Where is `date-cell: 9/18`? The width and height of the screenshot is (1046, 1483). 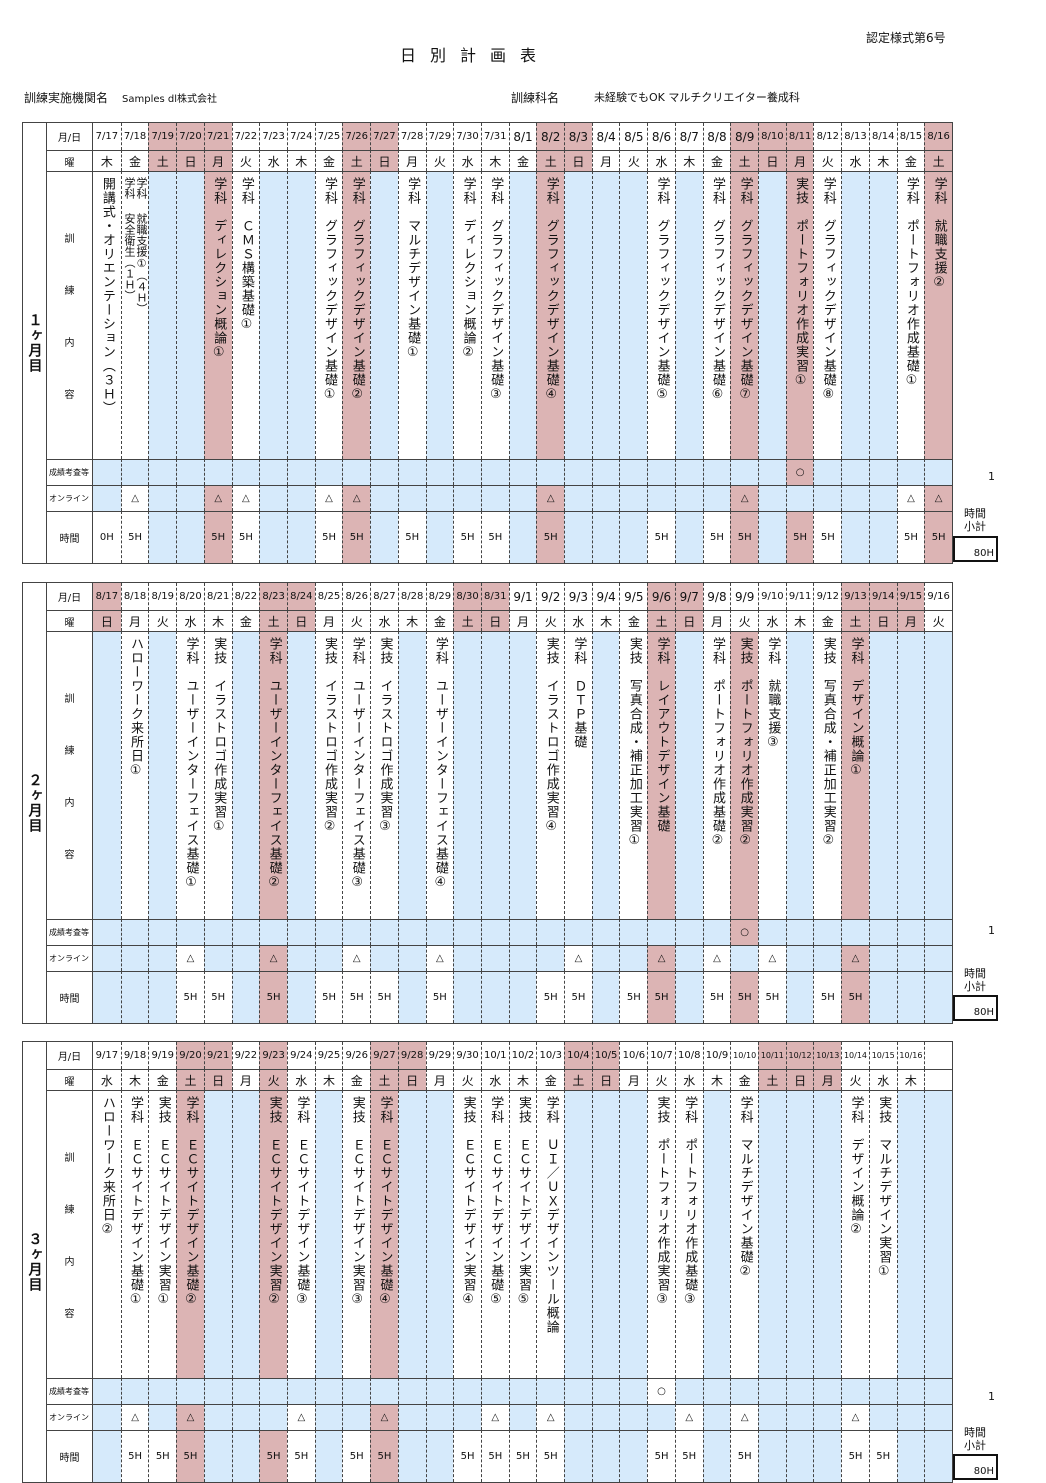 date-cell: 9/18 is located at coordinates (134, 1055).